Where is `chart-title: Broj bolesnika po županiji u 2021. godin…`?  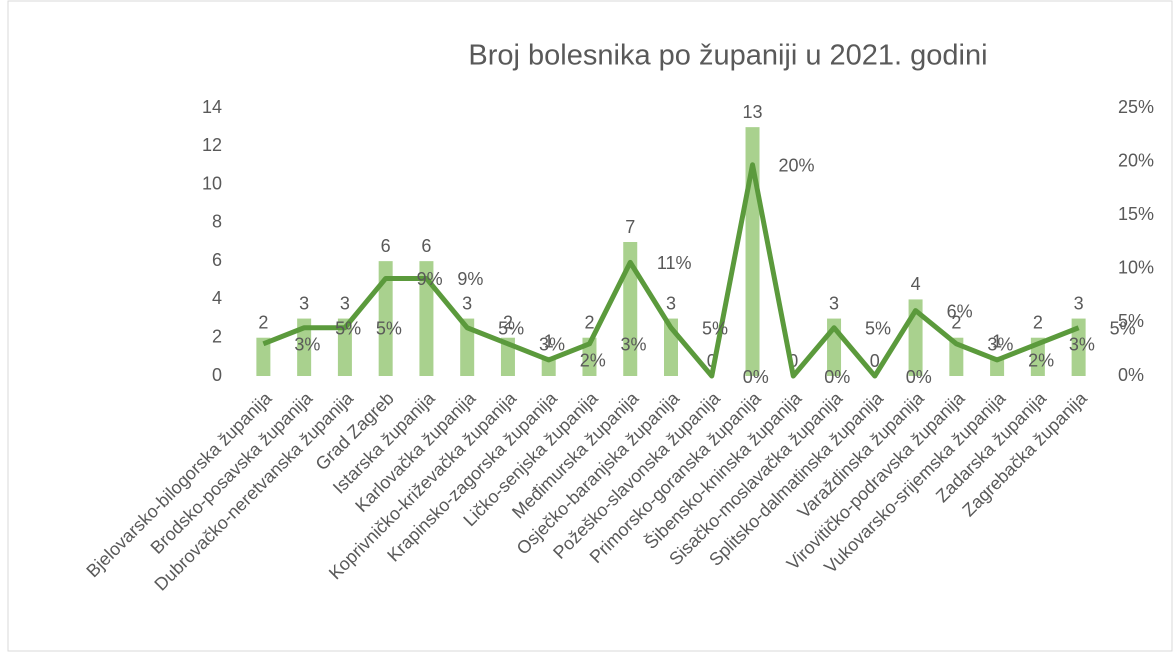
chart-title: Broj bolesnika po županiji u 2021. godin… is located at coordinates (727, 56).